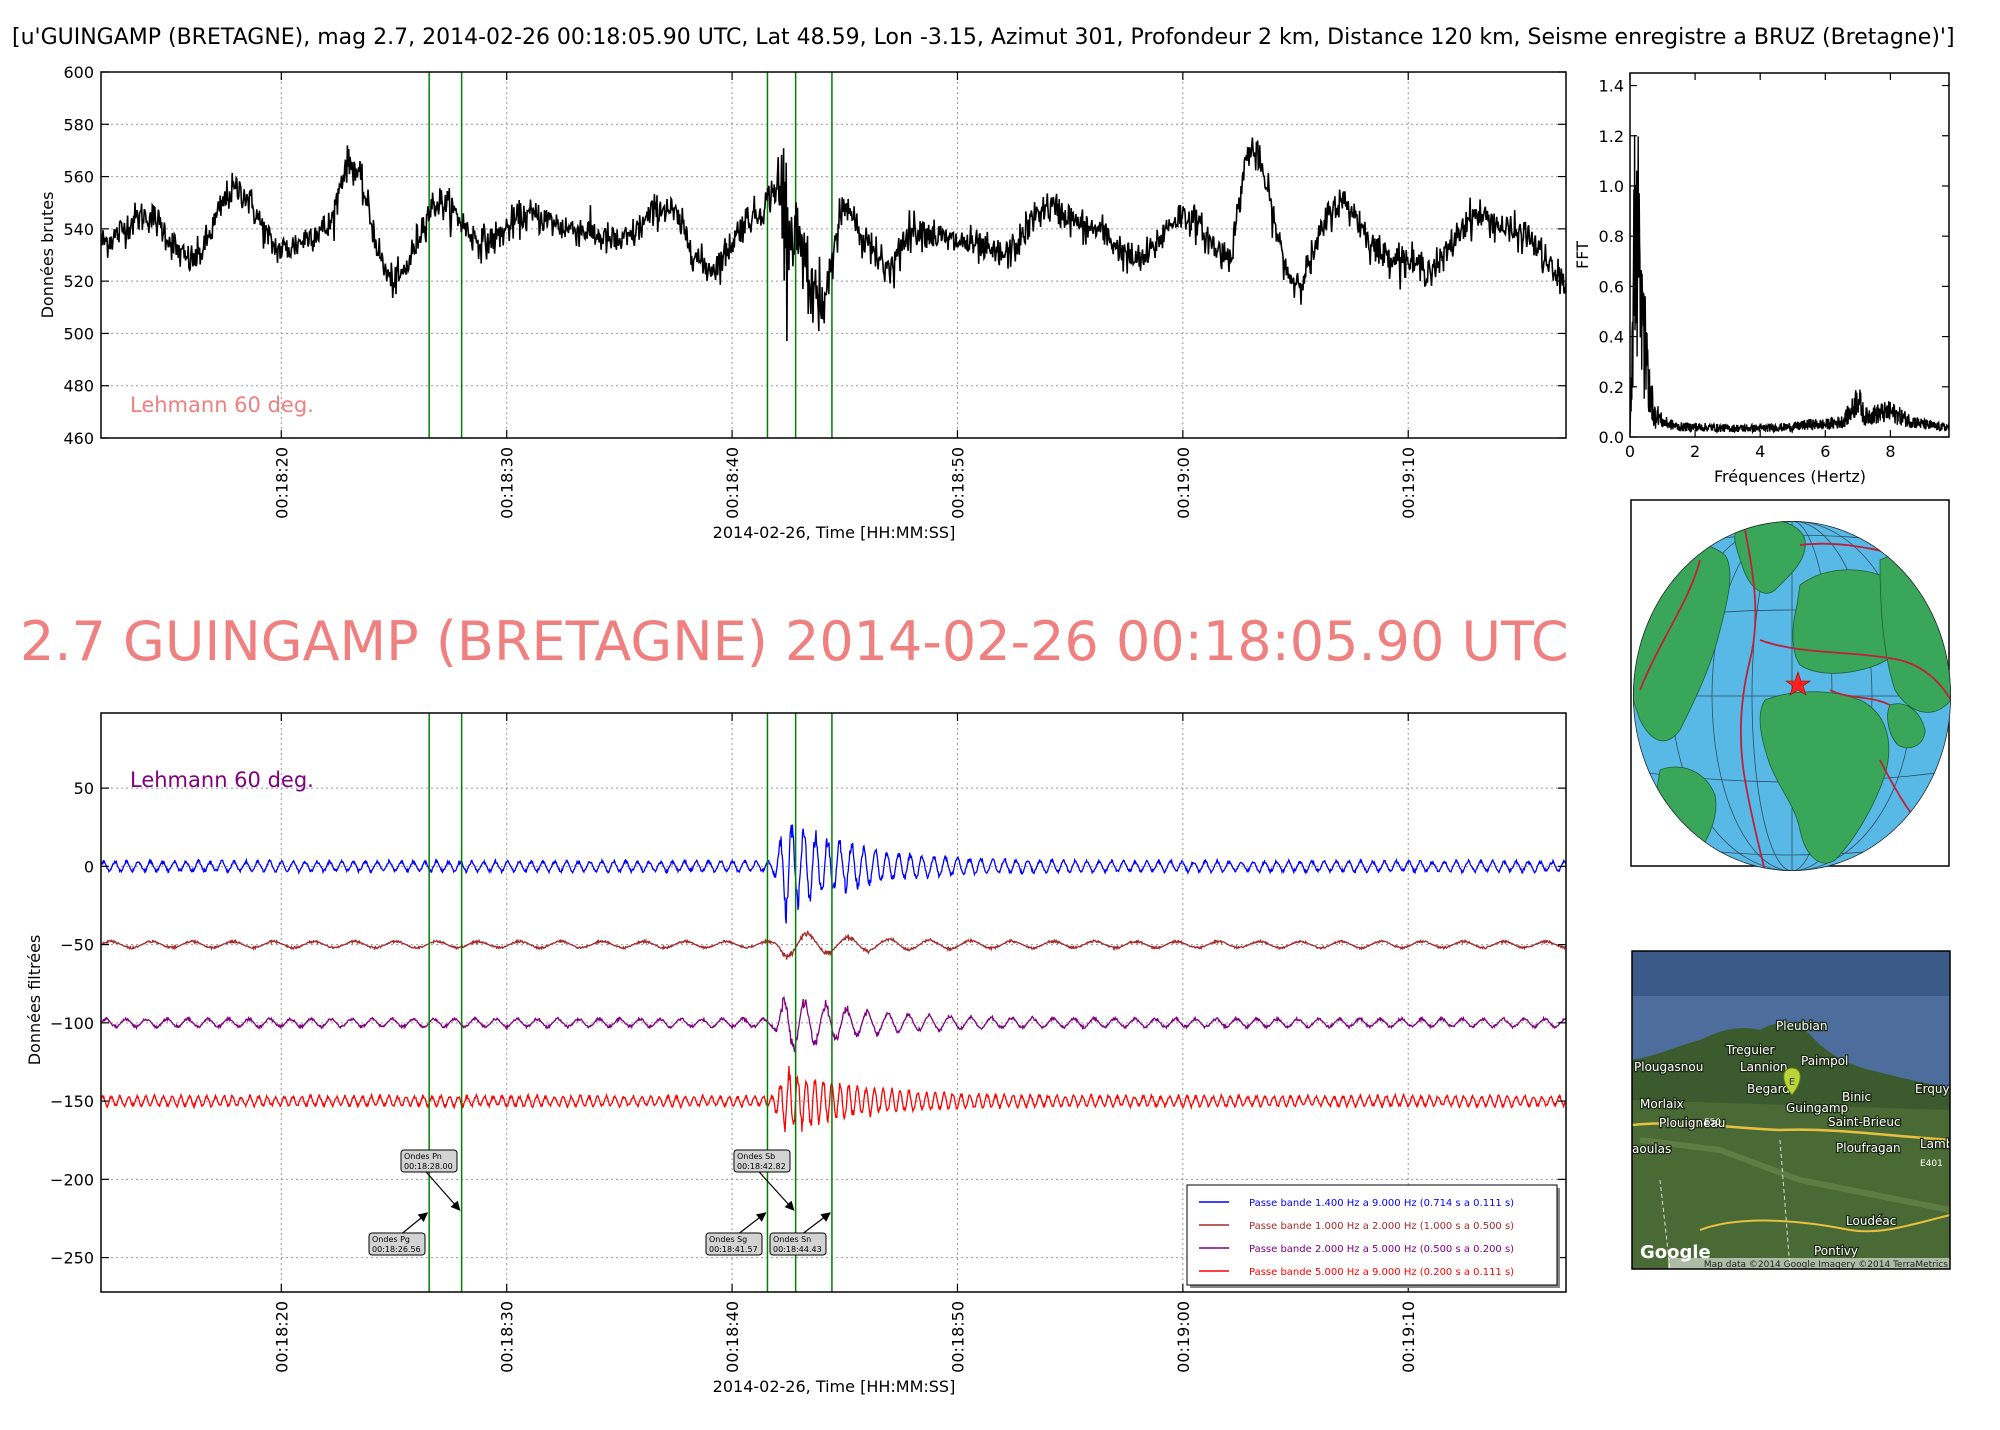 The height and width of the screenshot is (1430, 2000). I want to click on phase-label-time: 00:18:26.56, so click(396, 1249).